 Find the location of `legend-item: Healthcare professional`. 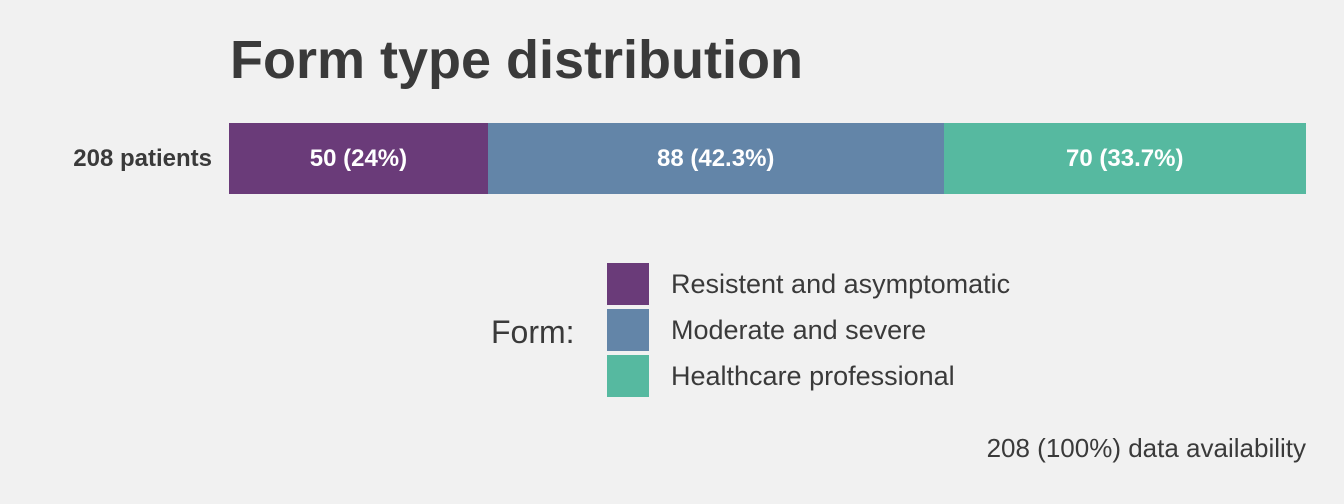

legend-item: Healthcare professional is located at coordinates (781, 376).